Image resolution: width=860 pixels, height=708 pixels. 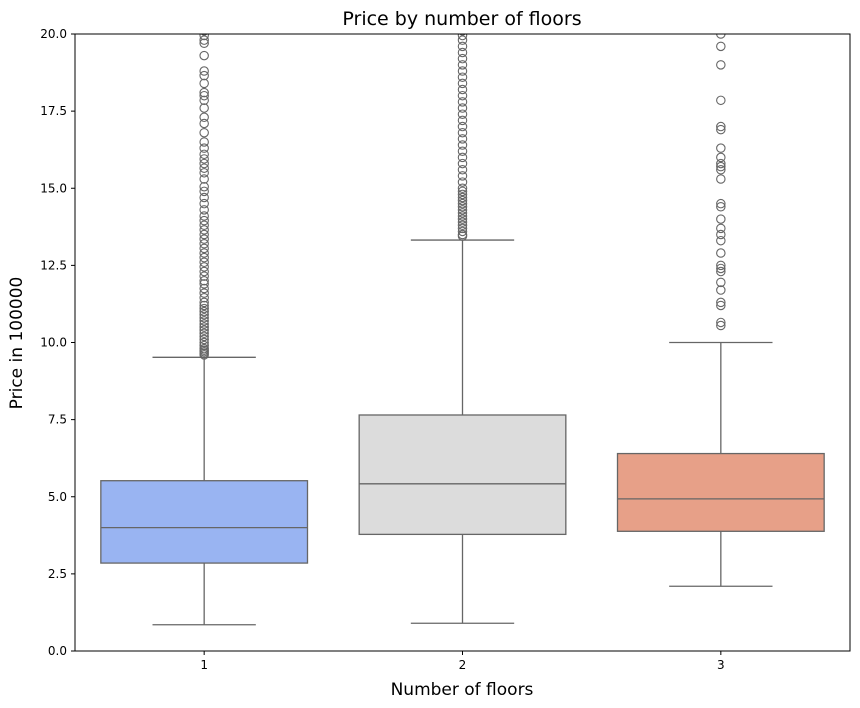 I want to click on chart-title: Price by number of floors, so click(x=461, y=19).